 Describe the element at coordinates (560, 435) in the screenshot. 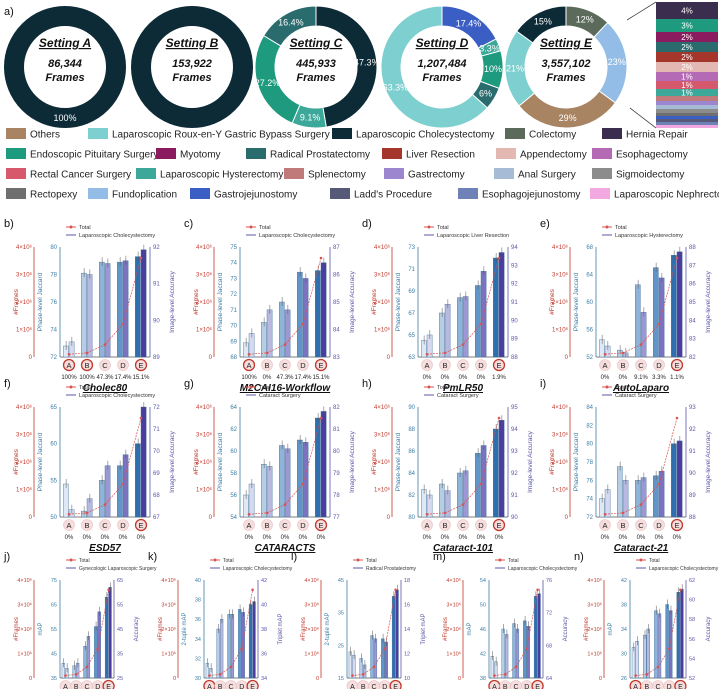

I see `left-tick-label: 3×10⁶` at that location.